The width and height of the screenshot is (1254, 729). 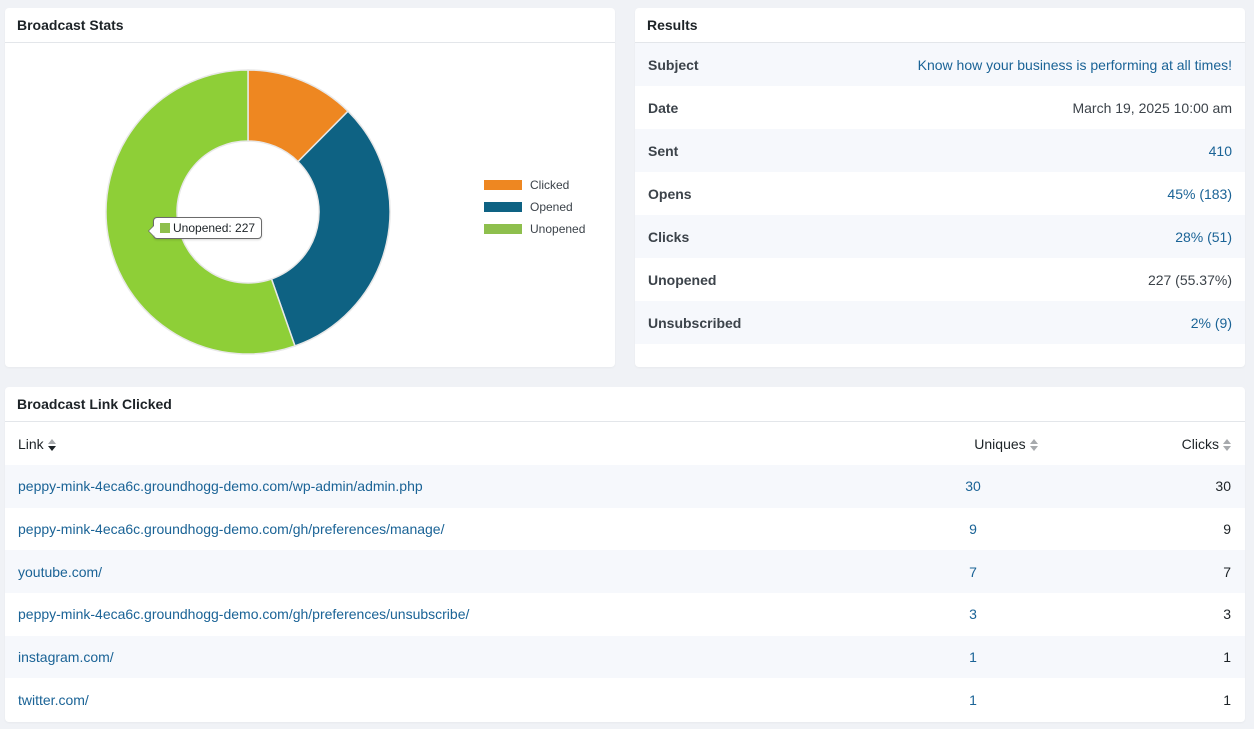 What do you see at coordinates (1174, 572) in the screenshot?
I see `clicks-cell: 7` at bounding box center [1174, 572].